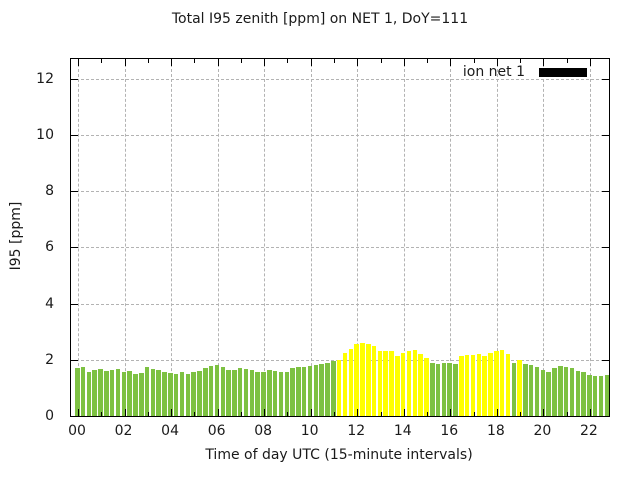 Image resolution: width=640 pixels, height=480 pixels. Describe the element at coordinates (49, 303) in the screenshot. I see `y-tick-label: 4` at that location.